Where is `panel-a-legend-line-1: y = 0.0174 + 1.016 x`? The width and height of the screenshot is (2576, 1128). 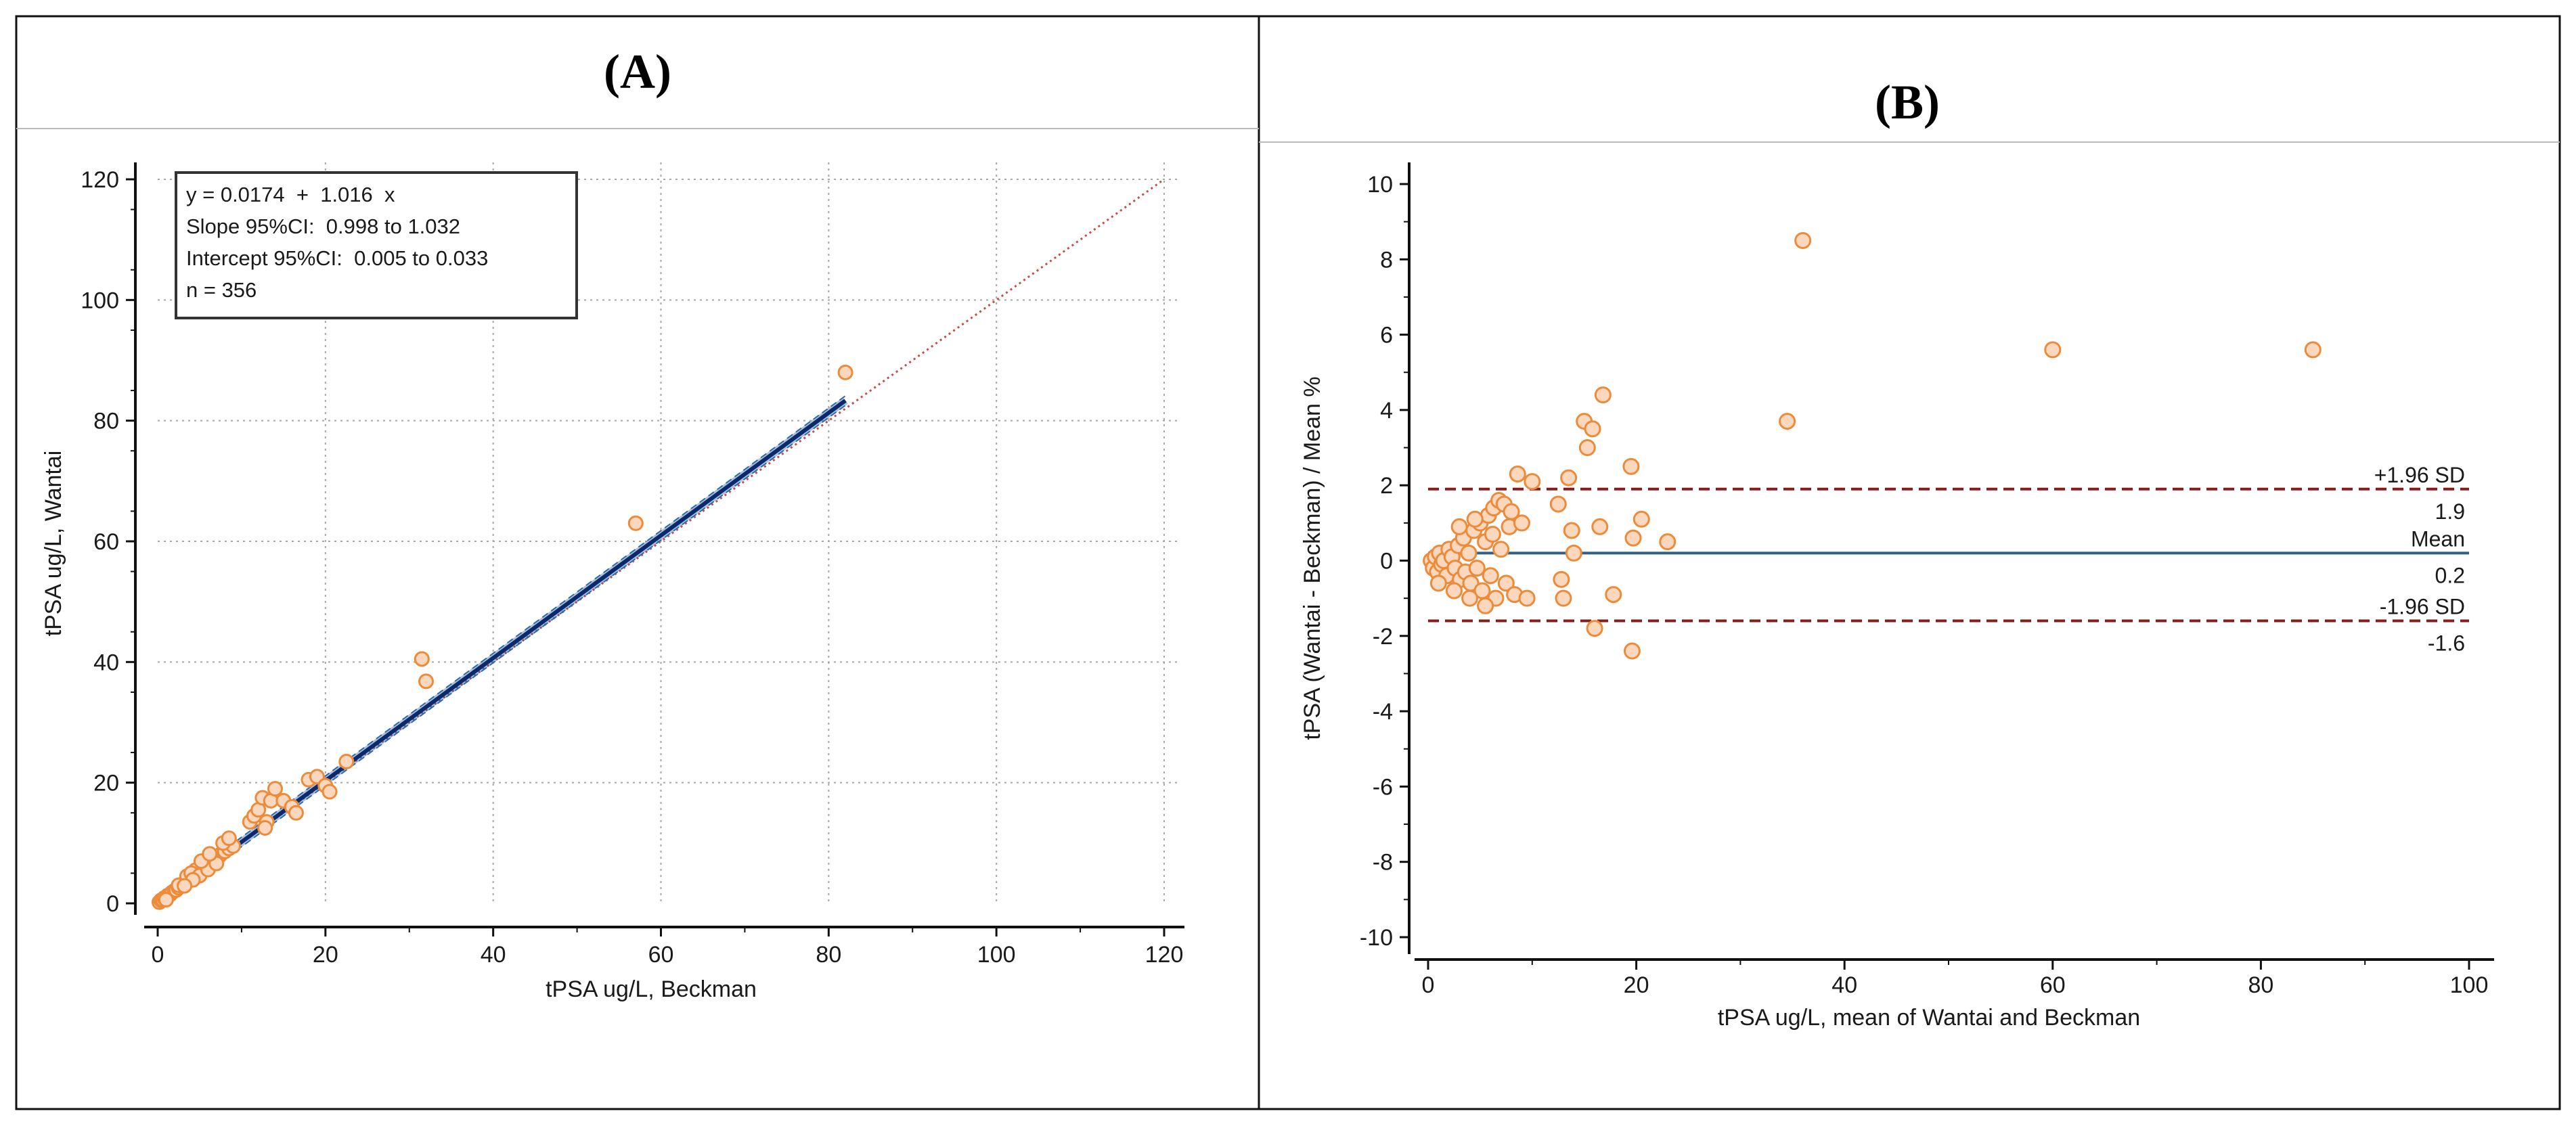
panel-a-legend-line-1: y = 0.0174 + 1.016 x is located at coordinates (290, 194).